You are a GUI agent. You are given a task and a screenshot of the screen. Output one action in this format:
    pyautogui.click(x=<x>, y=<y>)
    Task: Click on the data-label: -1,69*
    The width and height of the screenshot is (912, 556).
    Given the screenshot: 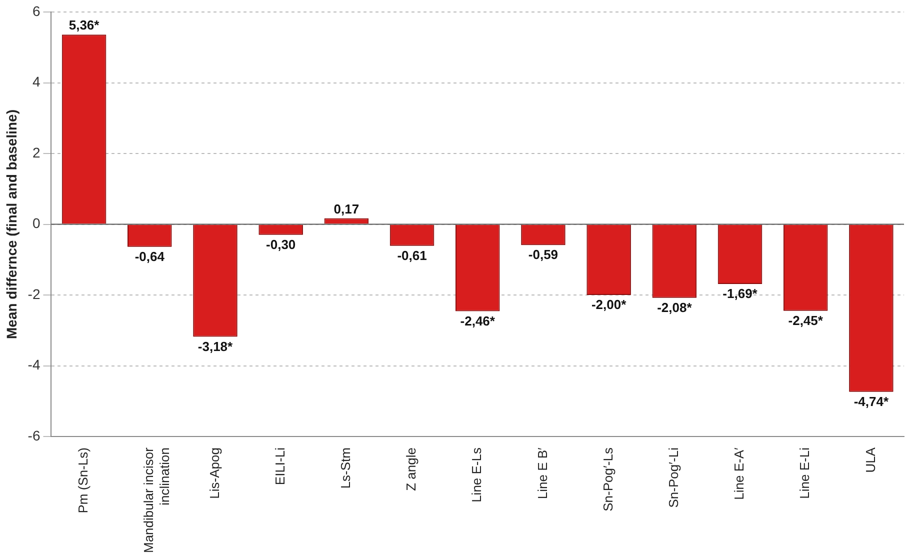 What is the action you would take?
    pyautogui.click(x=740, y=294)
    